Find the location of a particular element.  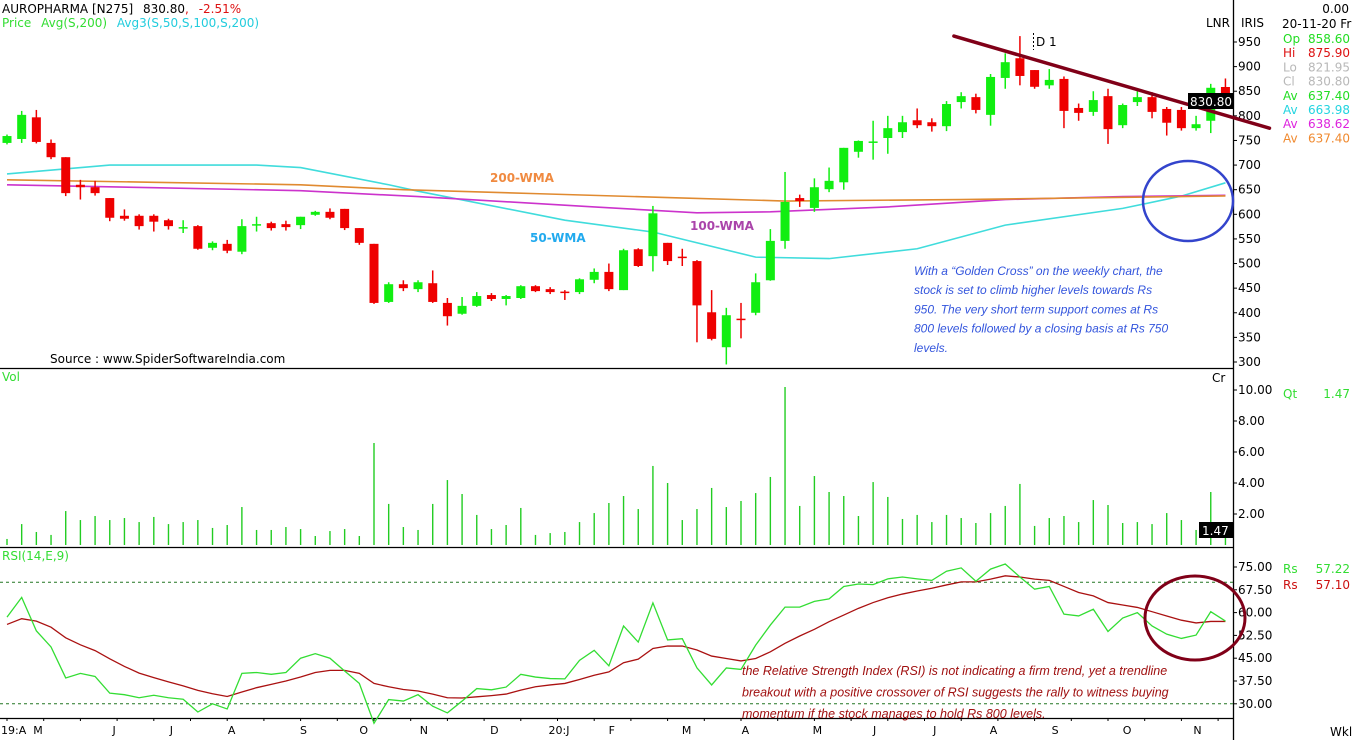

price-comma: , is located at coordinates (187, 9).